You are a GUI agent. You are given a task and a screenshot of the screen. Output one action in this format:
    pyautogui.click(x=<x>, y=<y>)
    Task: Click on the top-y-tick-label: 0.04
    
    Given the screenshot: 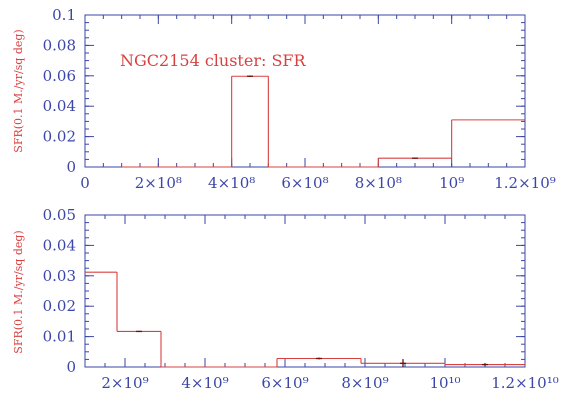 What is the action you would take?
    pyautogui.click(x=59, y=106)
    